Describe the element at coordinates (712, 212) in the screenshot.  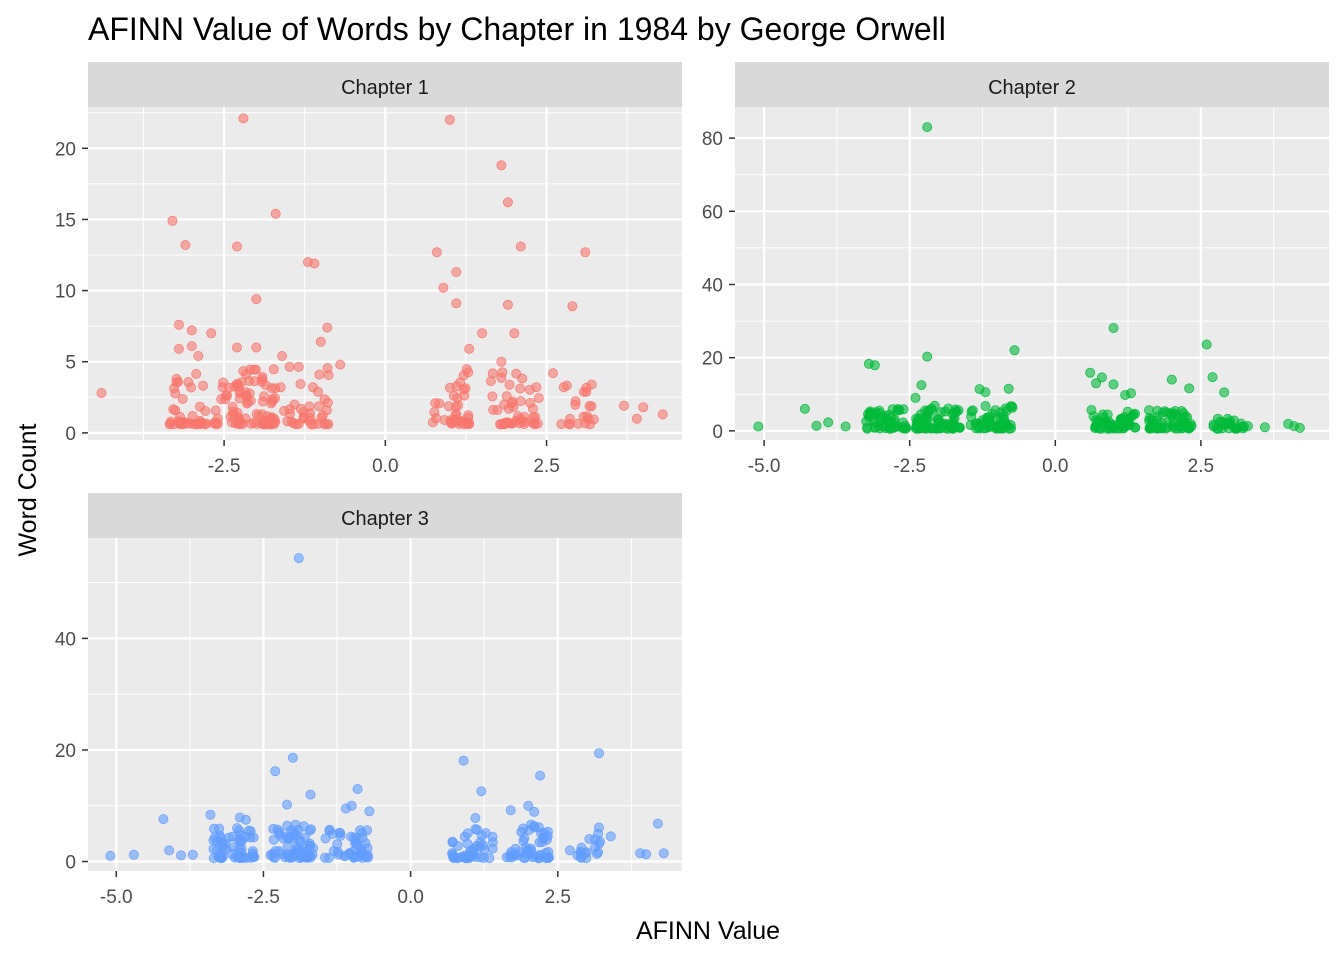
I see `y-tick-label: 60` at that location.